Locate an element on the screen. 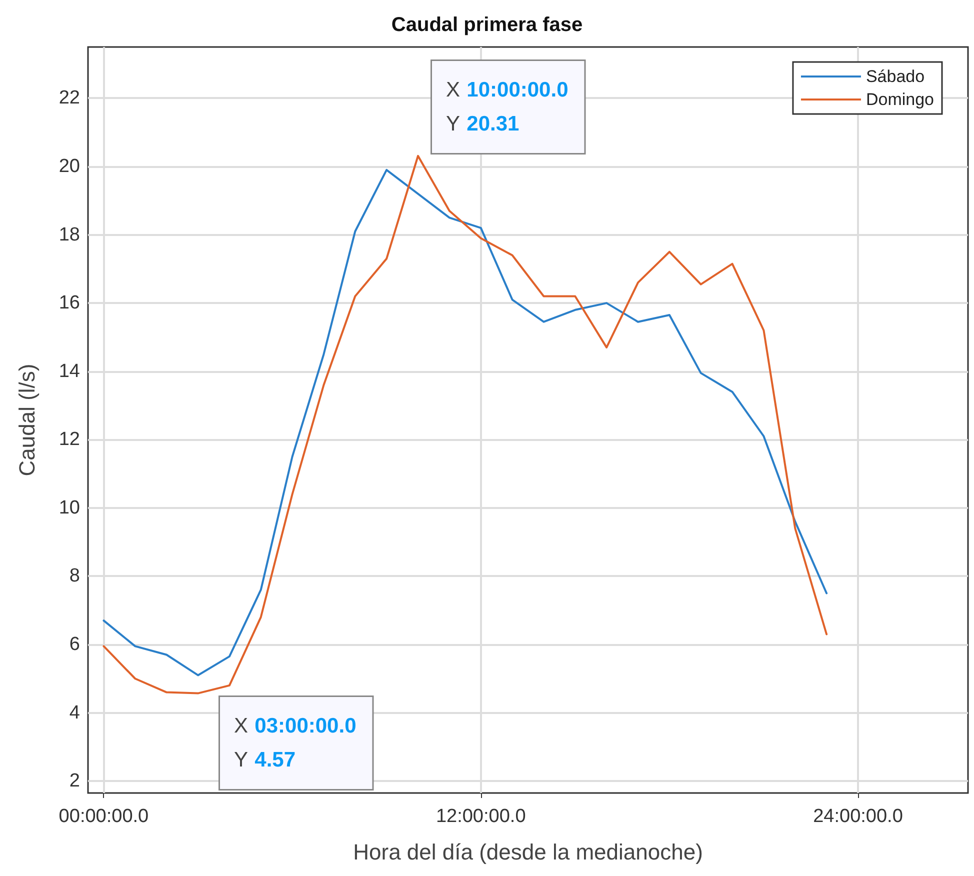 This screenshot has width=974, height=876. annotation: X 10:00:00.0 Y 20.31 is located at coordinates (507, 107).